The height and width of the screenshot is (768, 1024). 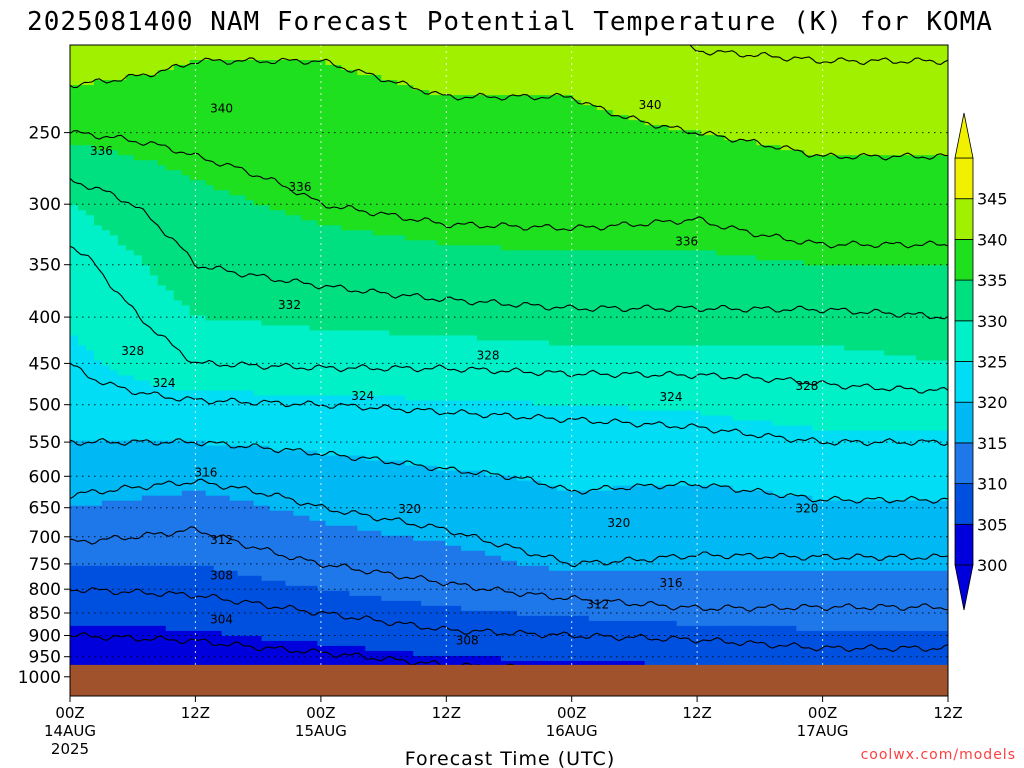 I want to click on contour-label: 332, so click(x=289, y=305).